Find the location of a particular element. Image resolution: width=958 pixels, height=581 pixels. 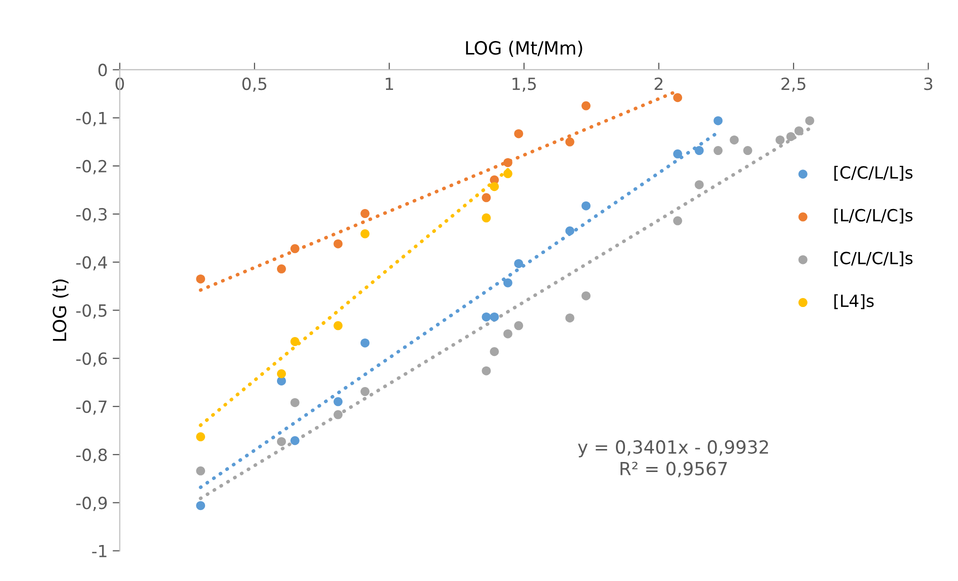

y-tick-label: -0,7 is located at coordinates (91, 407).